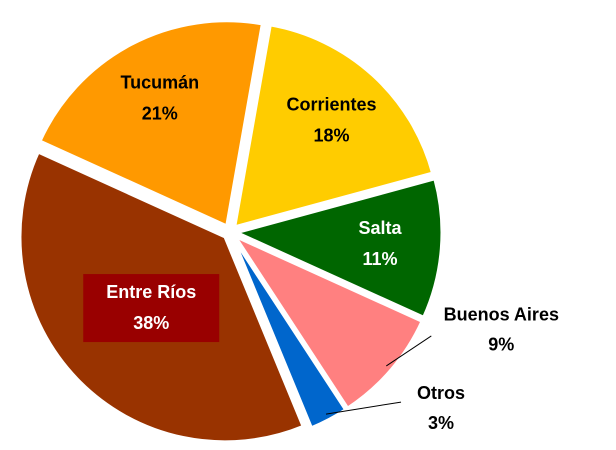  What do you see at coordinates (331, 136) in the screenshot?
I see `slice-percent: 18%` at bounding box center [331, 136].